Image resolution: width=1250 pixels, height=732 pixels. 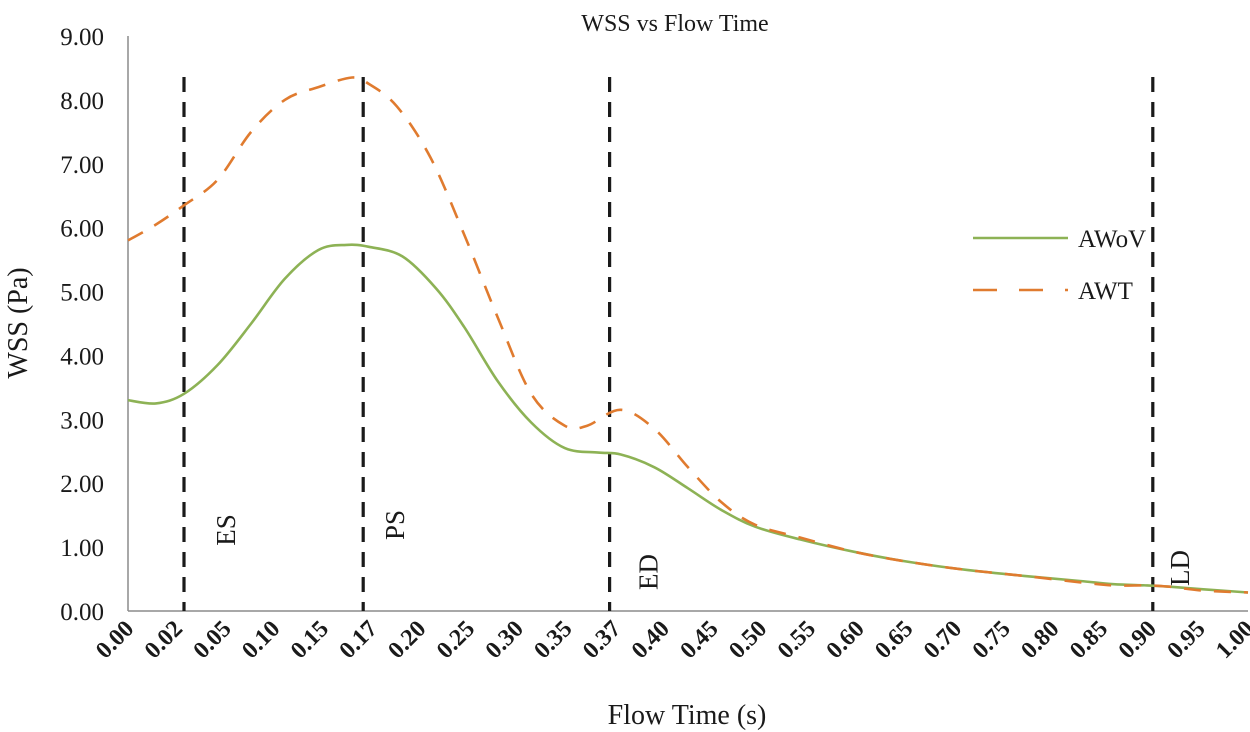 What do you see at coordinates (82, 101) in the screenshot?
I see `y-tick-label: 8.00` at bounding box center [82, 101].